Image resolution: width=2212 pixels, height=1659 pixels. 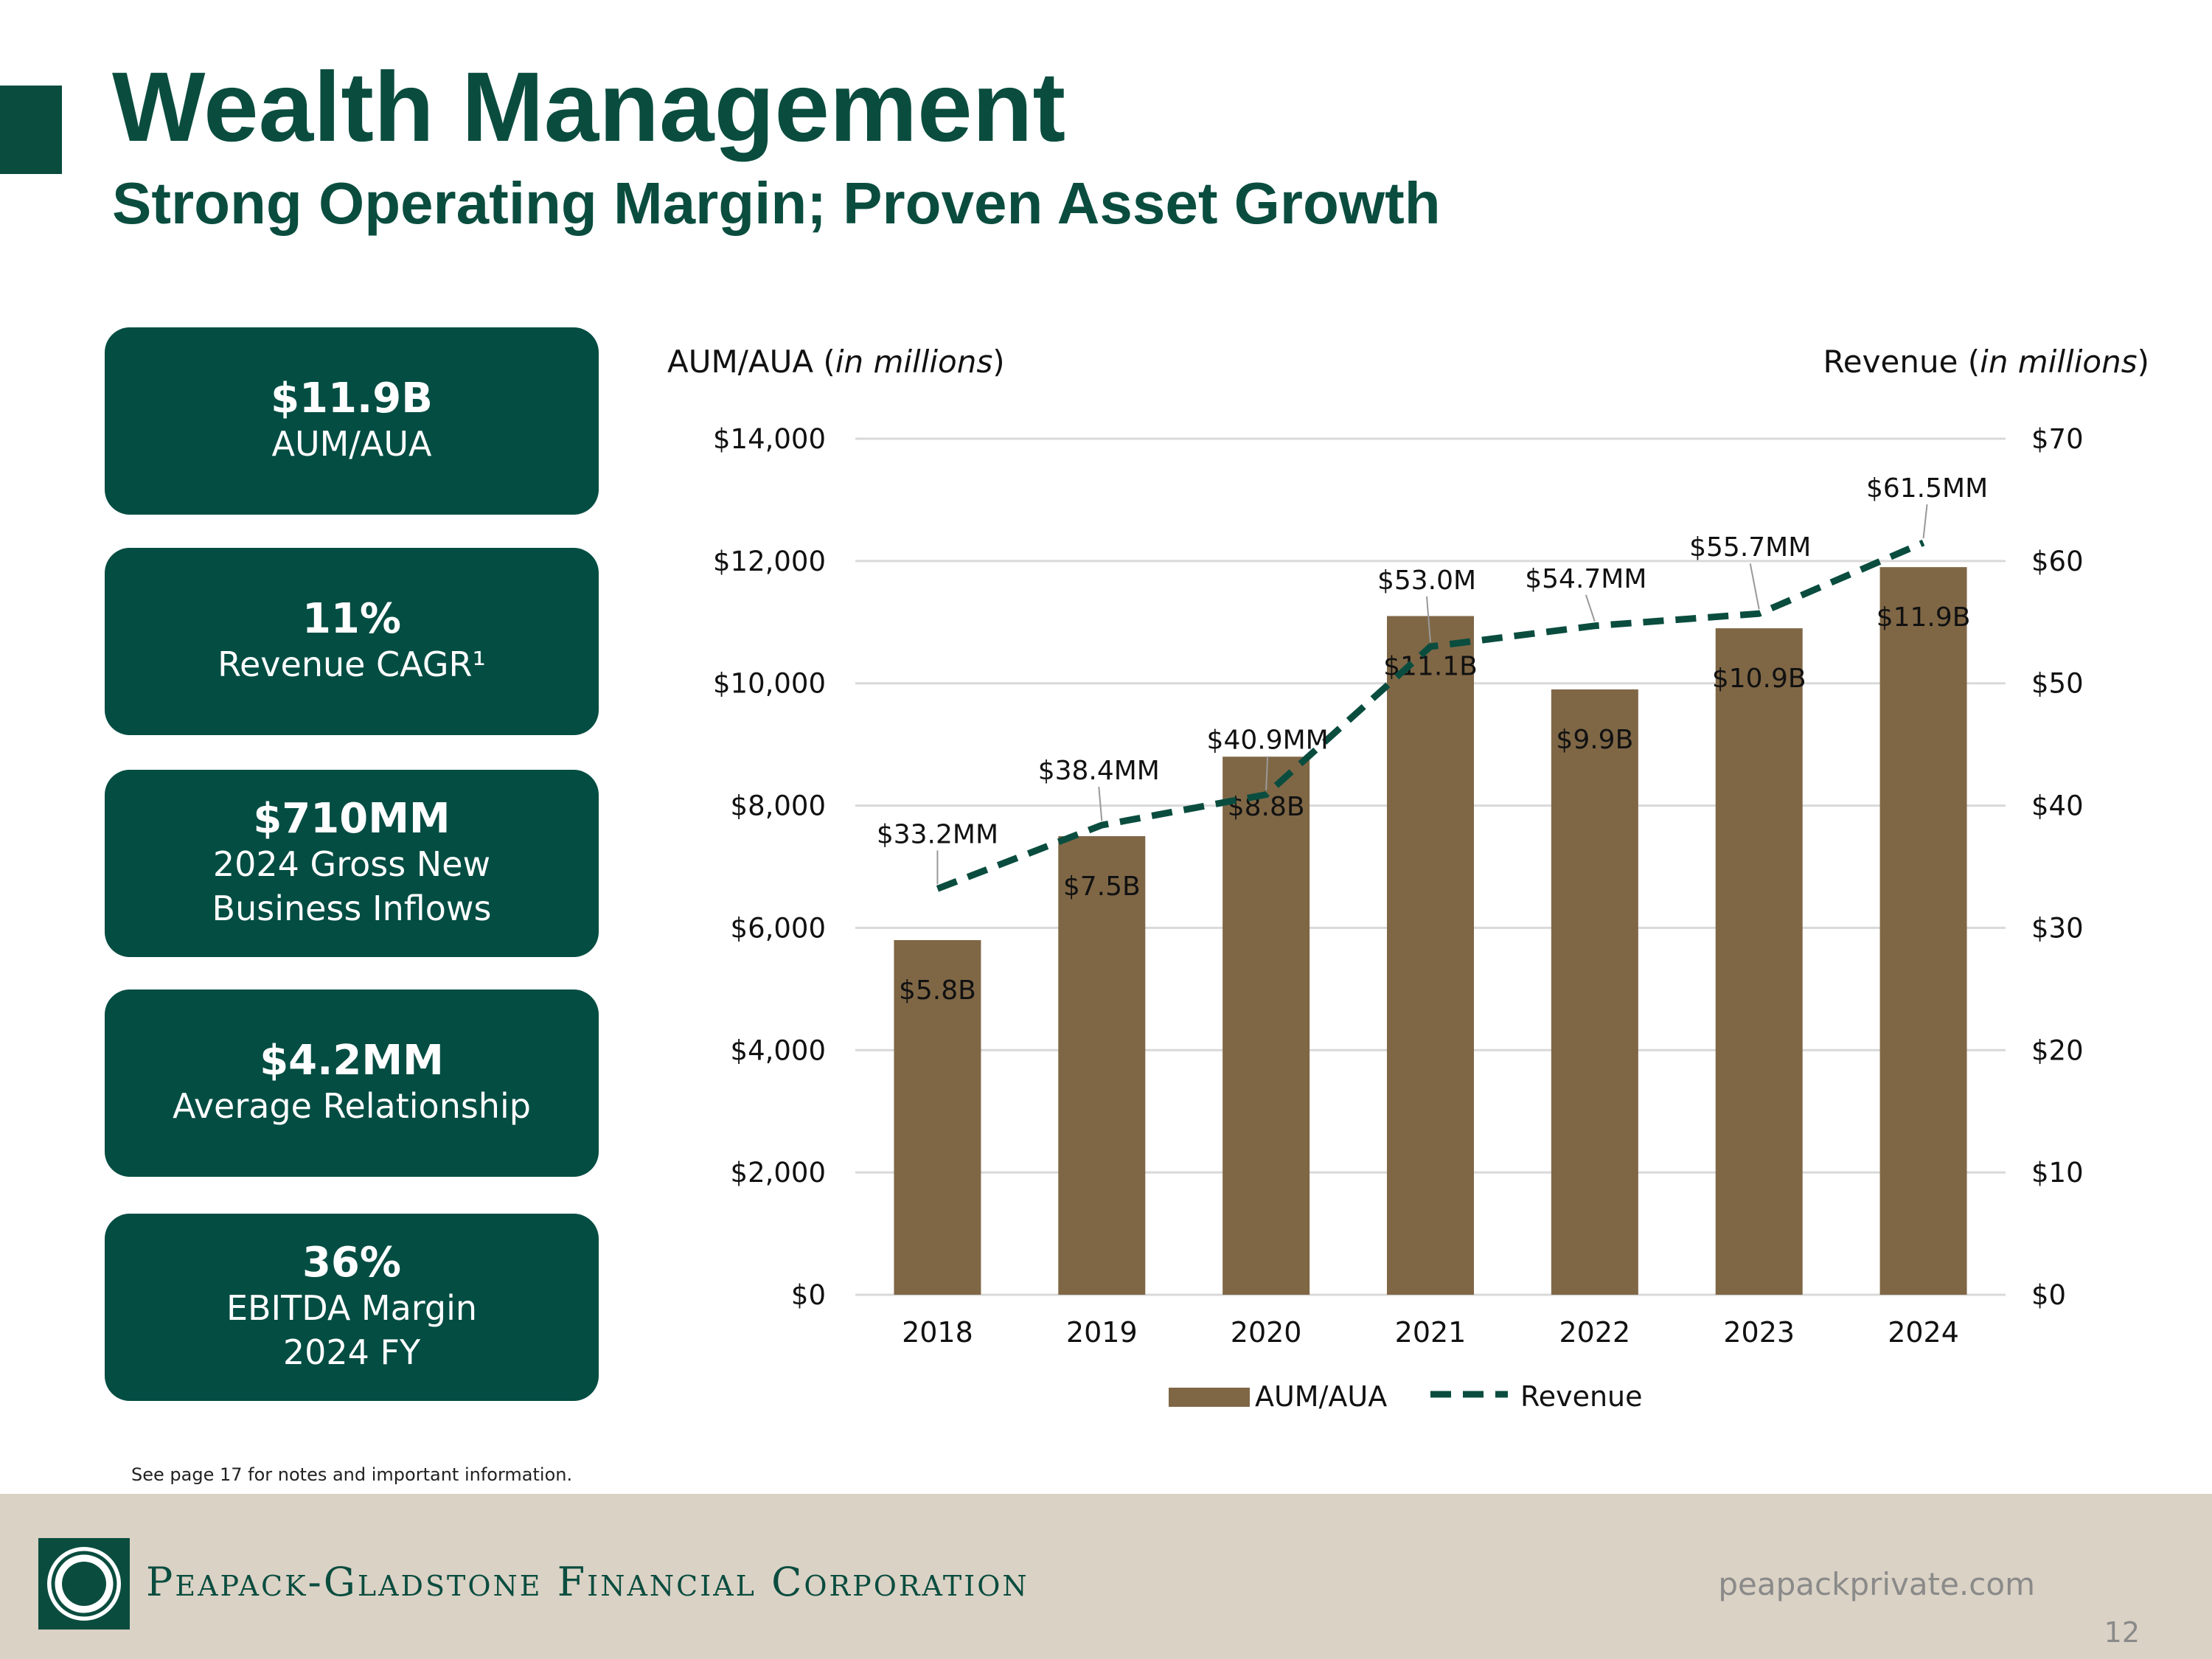 I want to click on kpi-label: Revenue CAGR¹, so click(x=352, y=664).